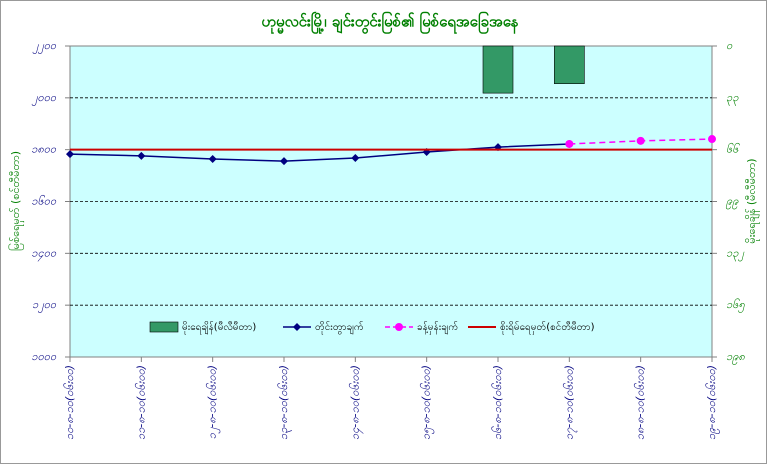  Describe the element at coordinates (569, 402) in the screenshot. I see `x-tick-label: ၁၇-၈-၁၀(၀၆း၀၀)` at that location.